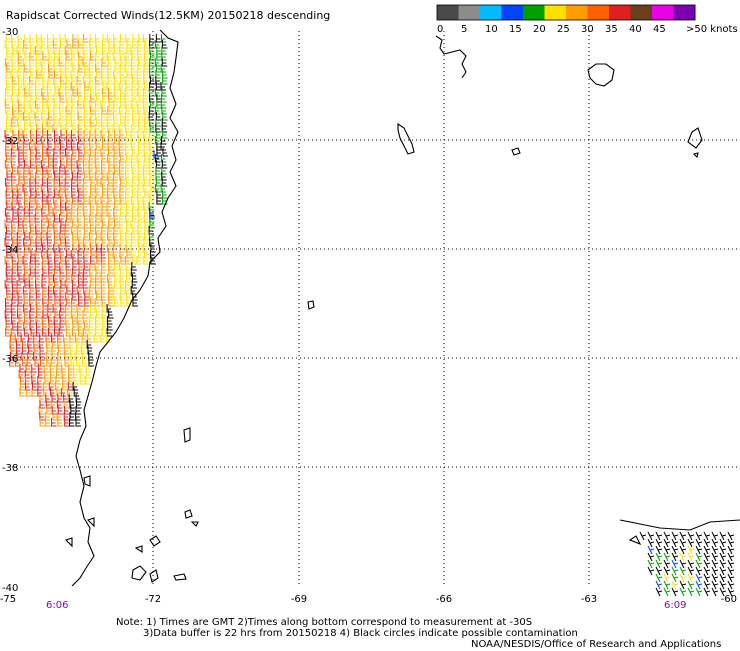 This screenshot has height=651, width=740. I want to click on longitude-label: -60, so click(729, 599).